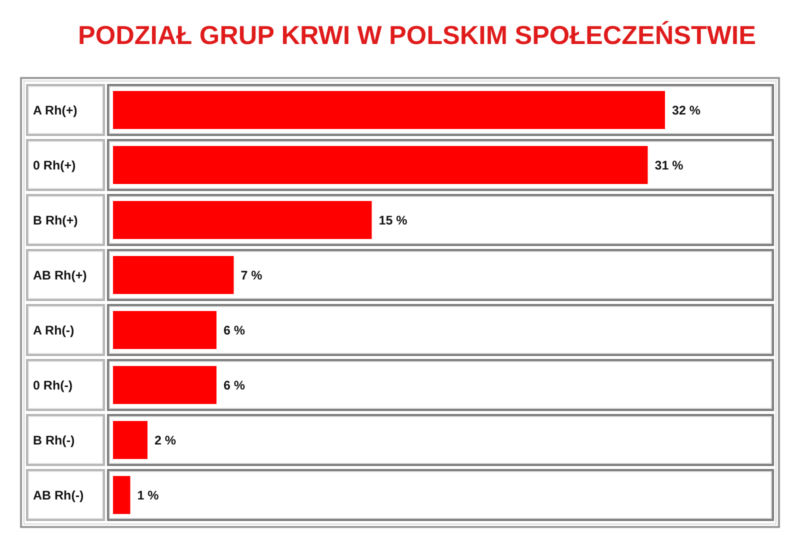 This screenshot has height=553, width=800. I want to click on data-label: 15 %, so click(393, 221).